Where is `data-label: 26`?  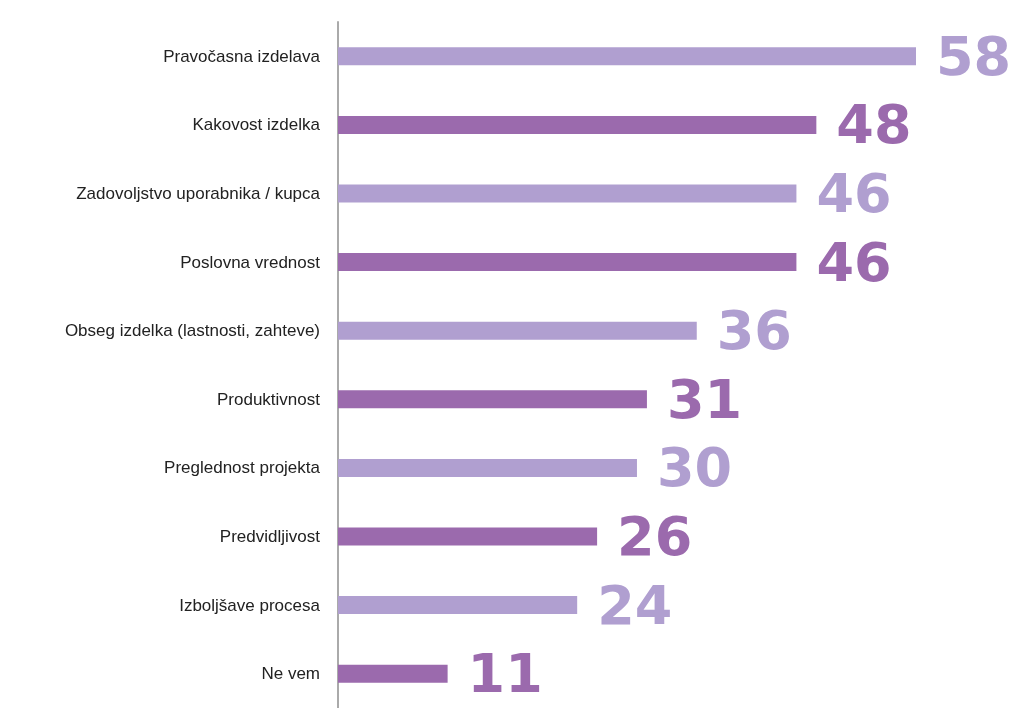
data-label: 26 is located at coordinates (655, 536).